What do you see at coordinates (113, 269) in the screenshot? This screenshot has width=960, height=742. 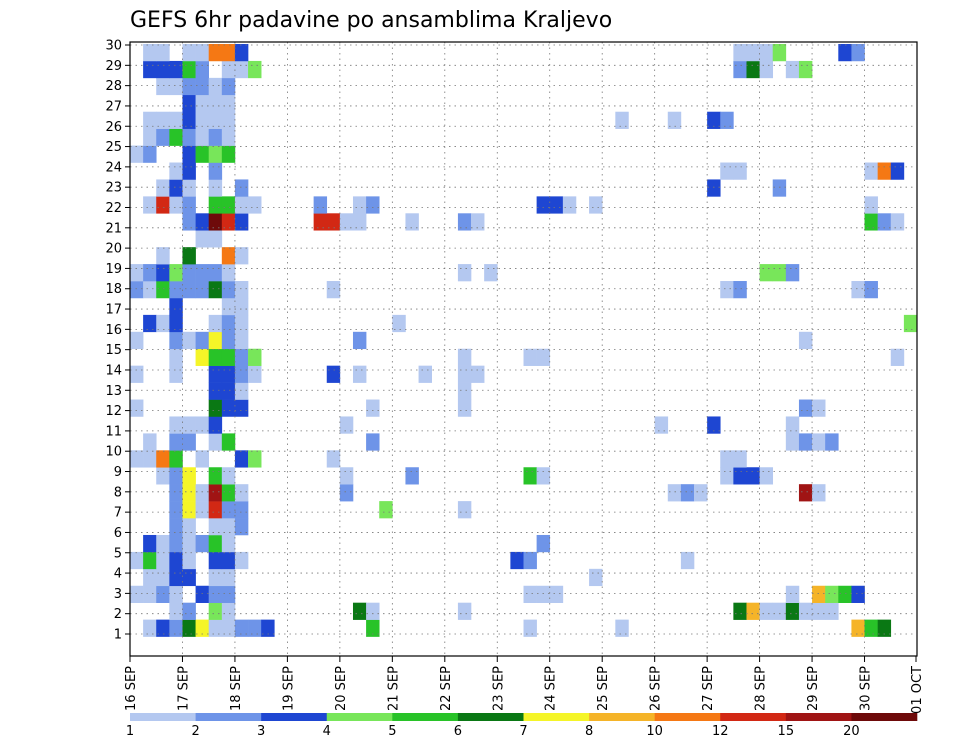 I see `y-tick-label: 19` at bounding box center [113, 269].